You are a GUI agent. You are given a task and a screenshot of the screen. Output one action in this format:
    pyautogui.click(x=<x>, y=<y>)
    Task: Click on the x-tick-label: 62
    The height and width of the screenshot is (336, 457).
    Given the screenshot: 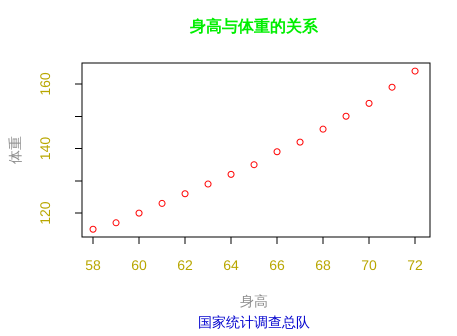 What is the action you would take?
    pyautogui.click(x=185, y=264)
    